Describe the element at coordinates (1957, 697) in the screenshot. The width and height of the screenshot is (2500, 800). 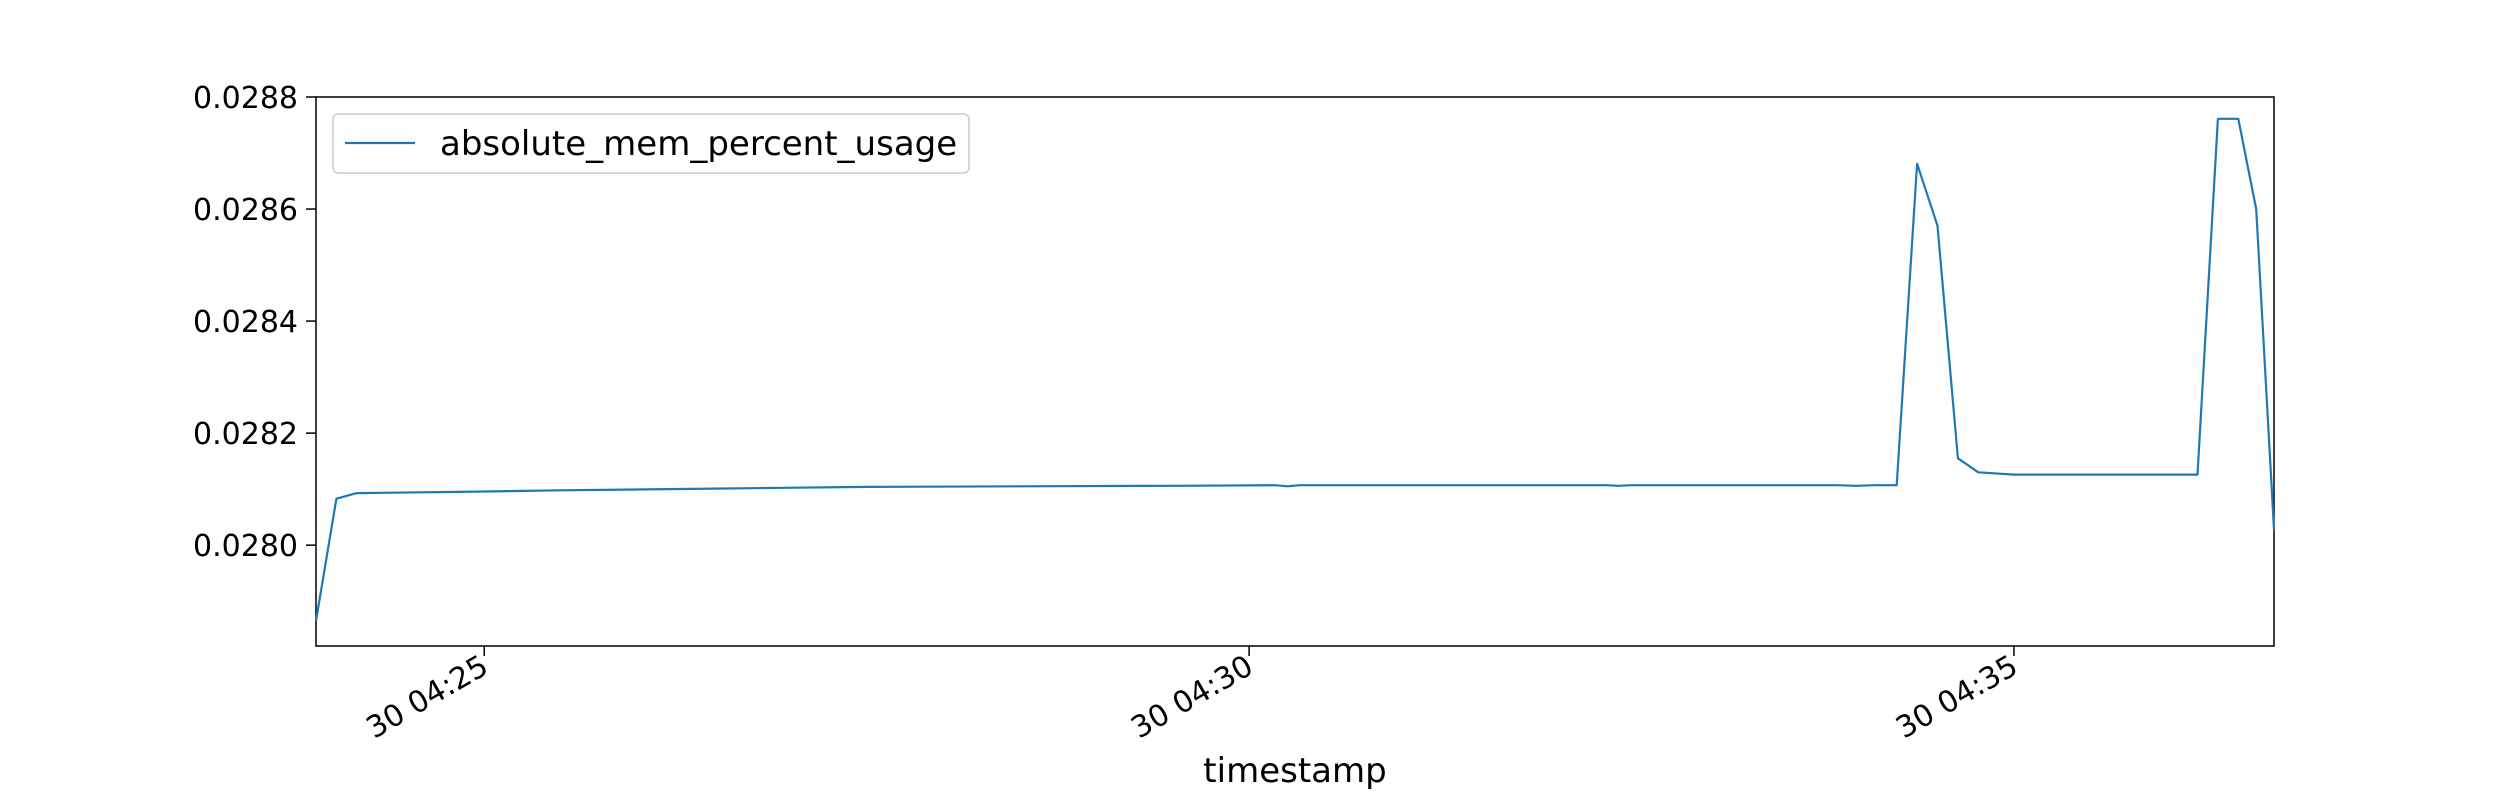
I see `x-tick-label: 30 04:35` at that location.